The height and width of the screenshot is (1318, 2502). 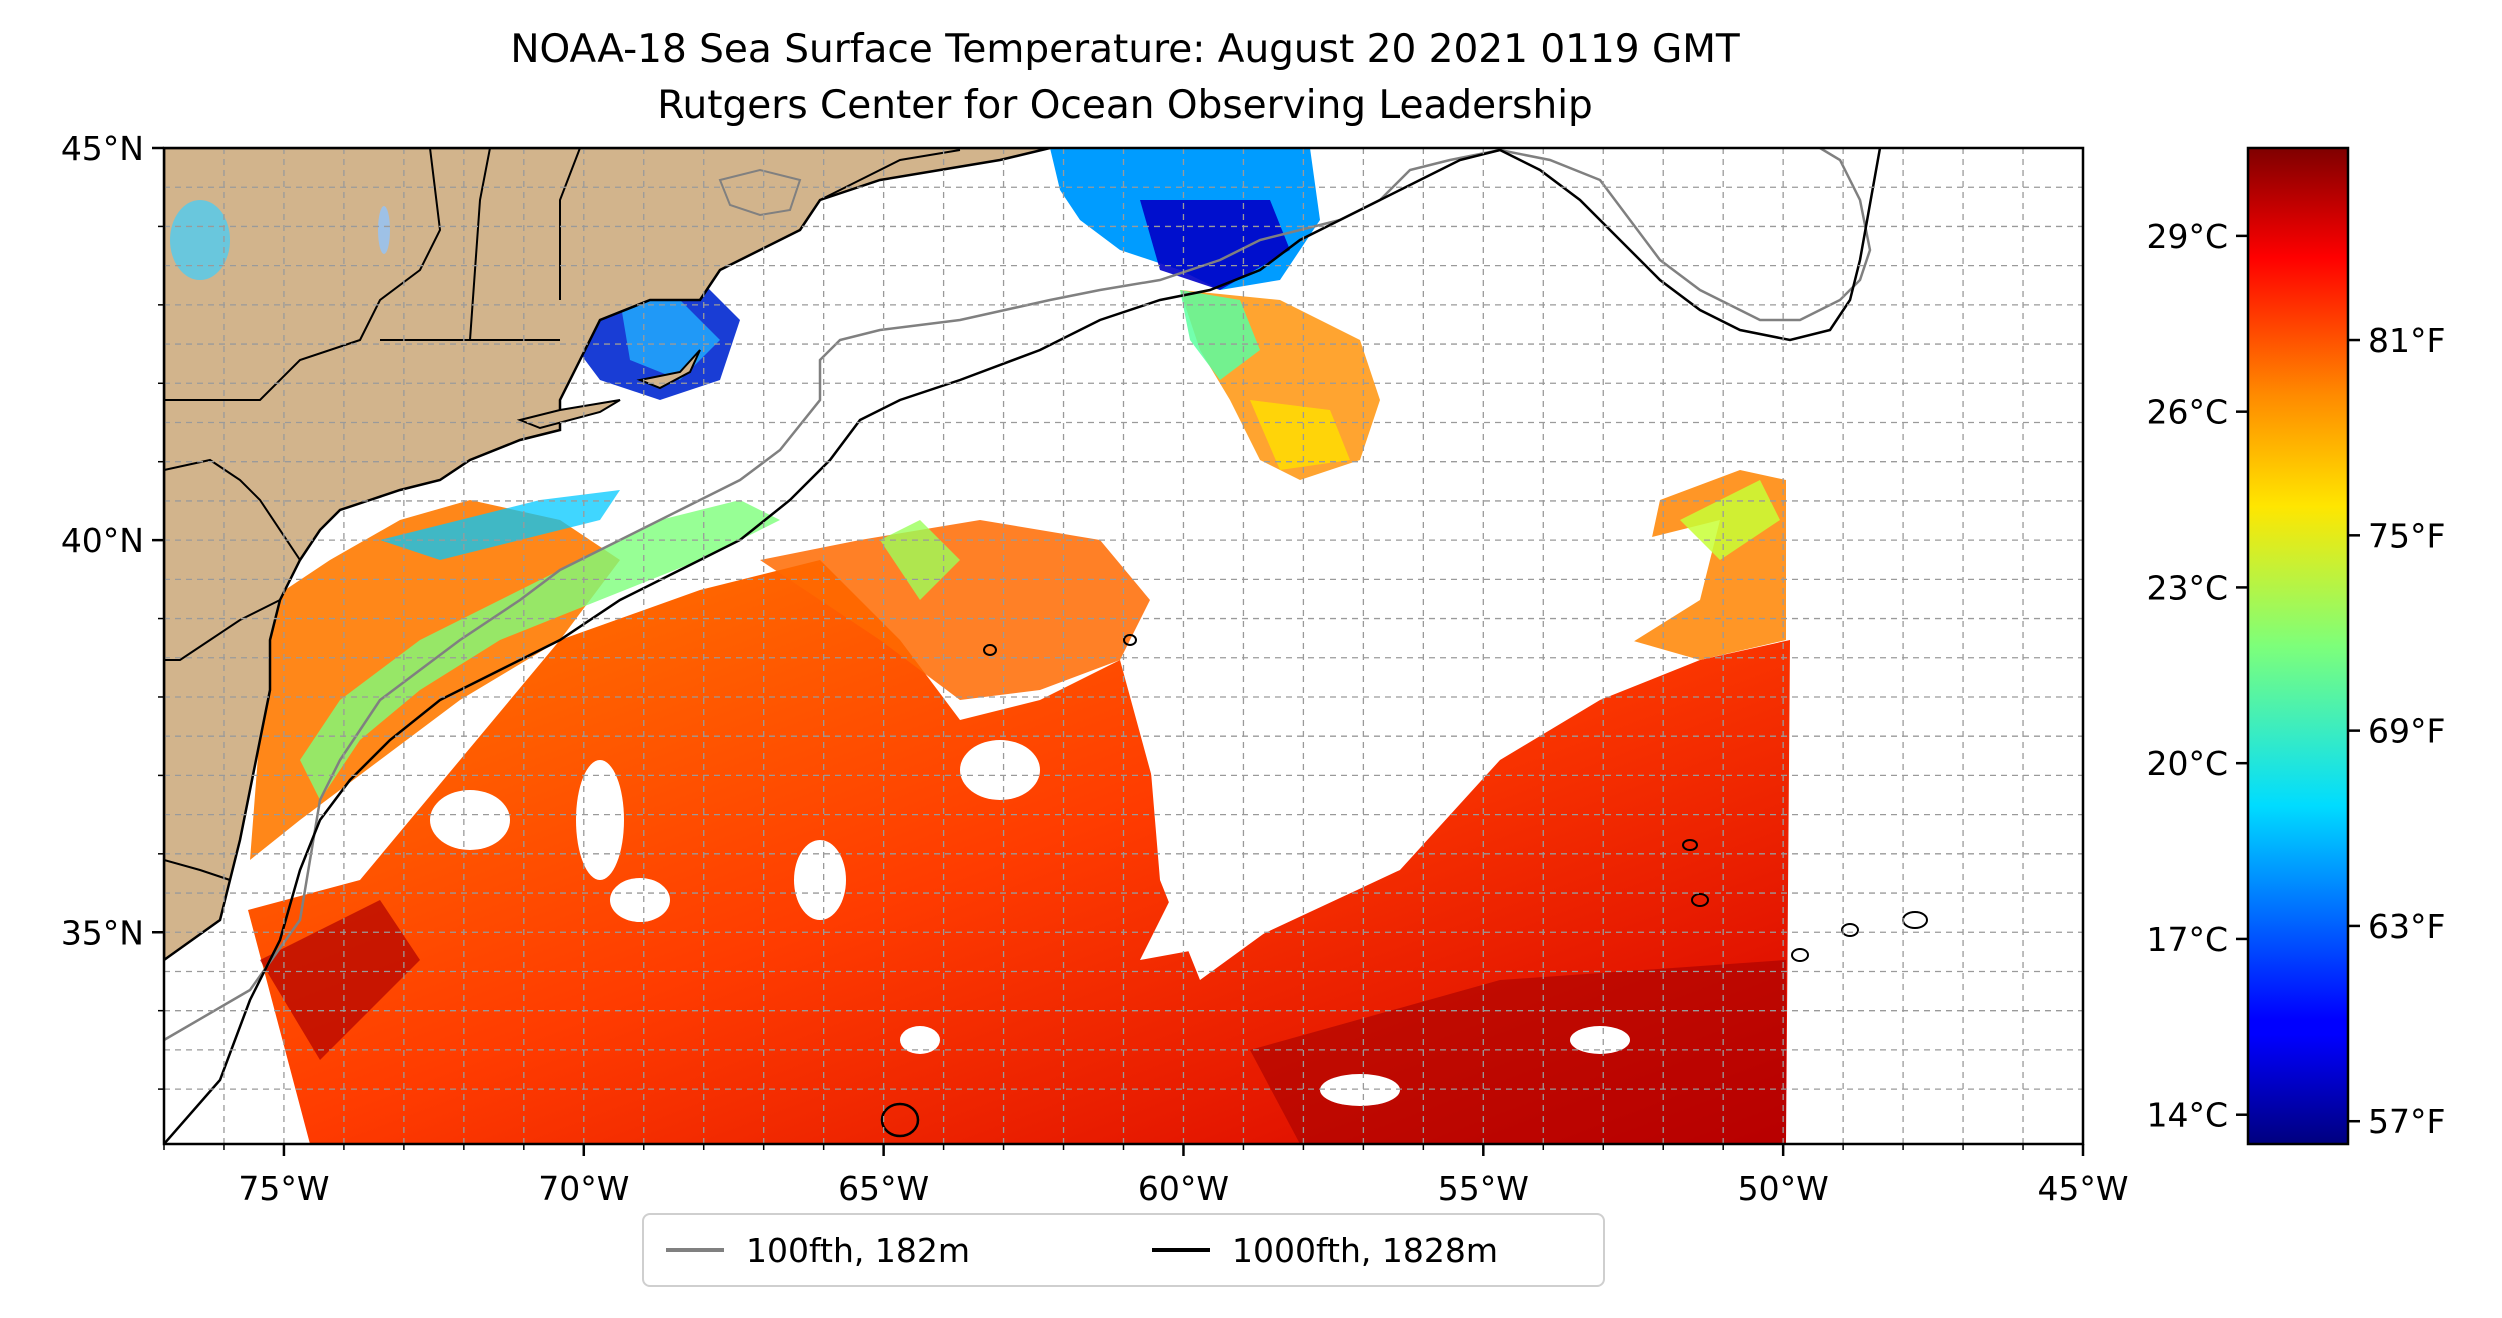 What do you see at coordinates (1123, 1250) in the screenshot?
I see `contour-legend: 100fth, 182m 1000fth, 1828m` at bounding box center [1123, 1250].